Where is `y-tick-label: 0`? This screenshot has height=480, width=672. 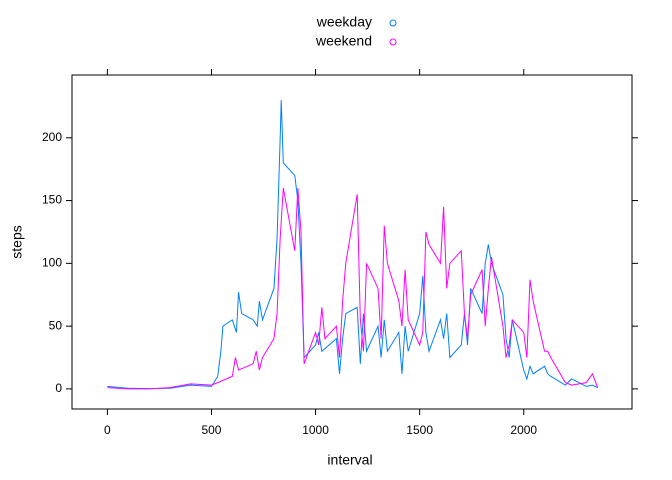 y-tick-label: 0 is located at coordinates (58, 388).